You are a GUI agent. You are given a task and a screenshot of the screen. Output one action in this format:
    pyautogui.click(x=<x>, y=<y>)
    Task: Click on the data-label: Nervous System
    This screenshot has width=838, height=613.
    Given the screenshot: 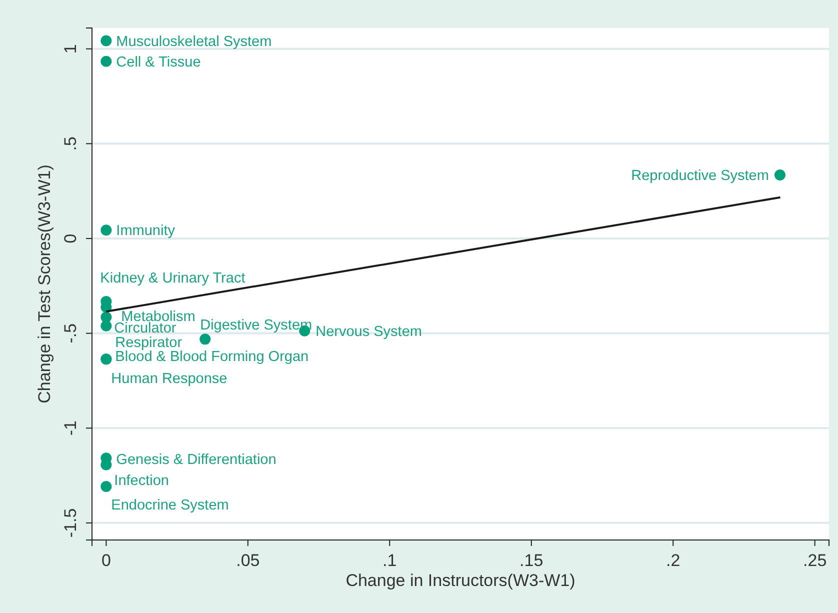 What is the action you would take?
    pyautogui.click(x=369, y=332)
    